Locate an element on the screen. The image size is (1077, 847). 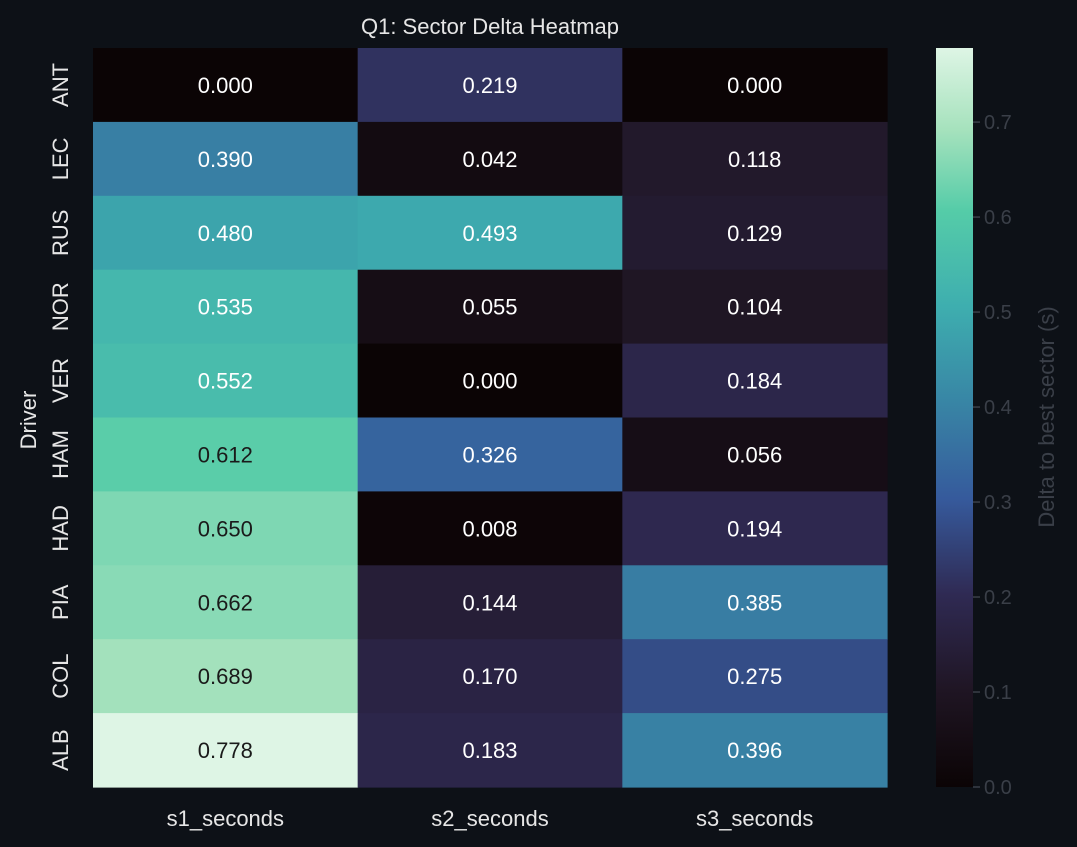
column-tick-labels: s1_seconds s2_seconds s3_seconds is located at coordinates (490, 818).